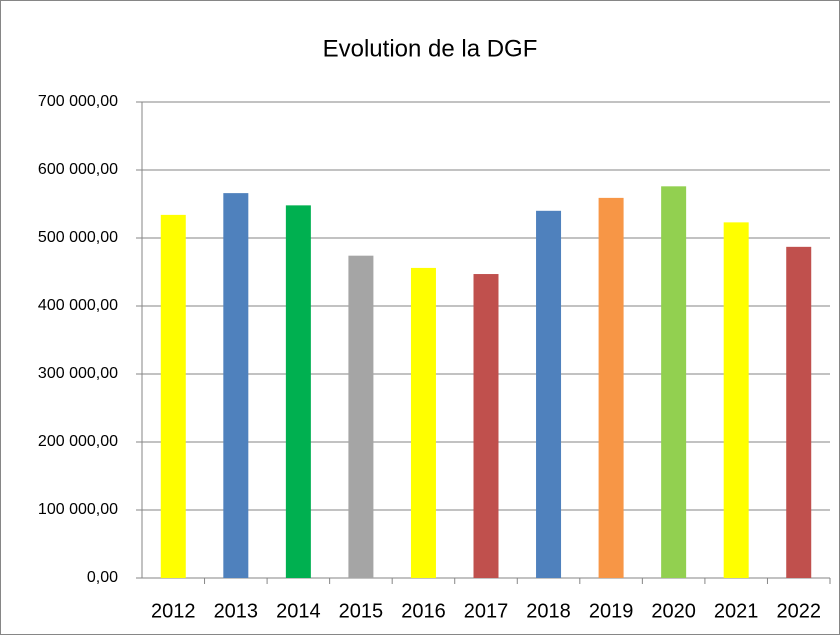  What do you see at coordinates (430, 48) in the screenshot?
I see `chart-title: Evolution de la DGF` at bounding box center [430, 48].